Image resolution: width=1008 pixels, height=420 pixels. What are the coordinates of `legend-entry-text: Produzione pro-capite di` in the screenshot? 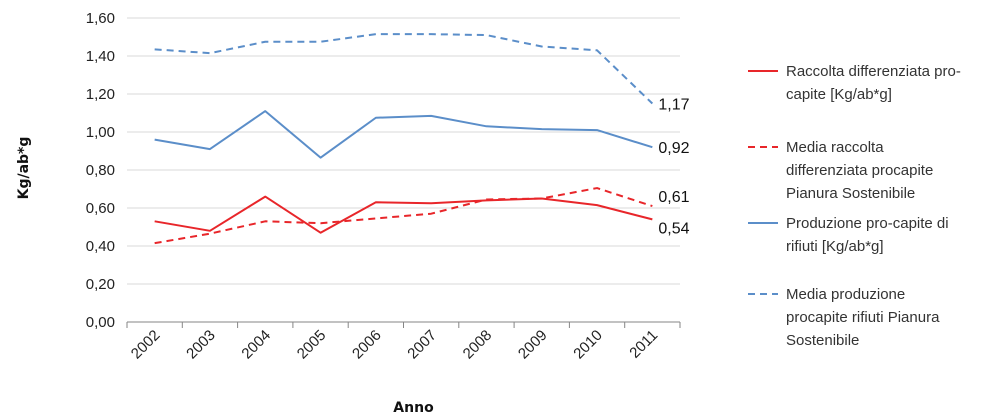 It's located at (867, 223).